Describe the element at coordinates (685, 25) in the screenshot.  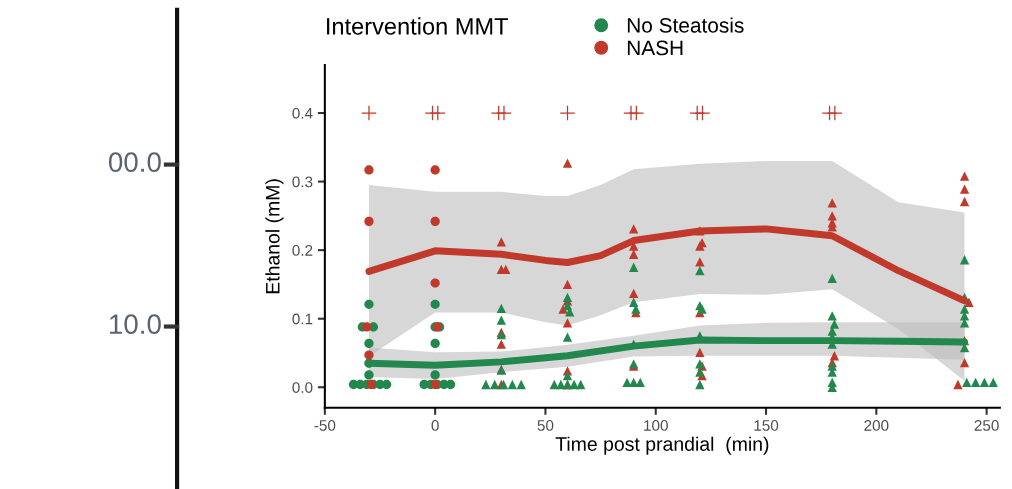
I see `legend-label: No Steatosis` at that location.